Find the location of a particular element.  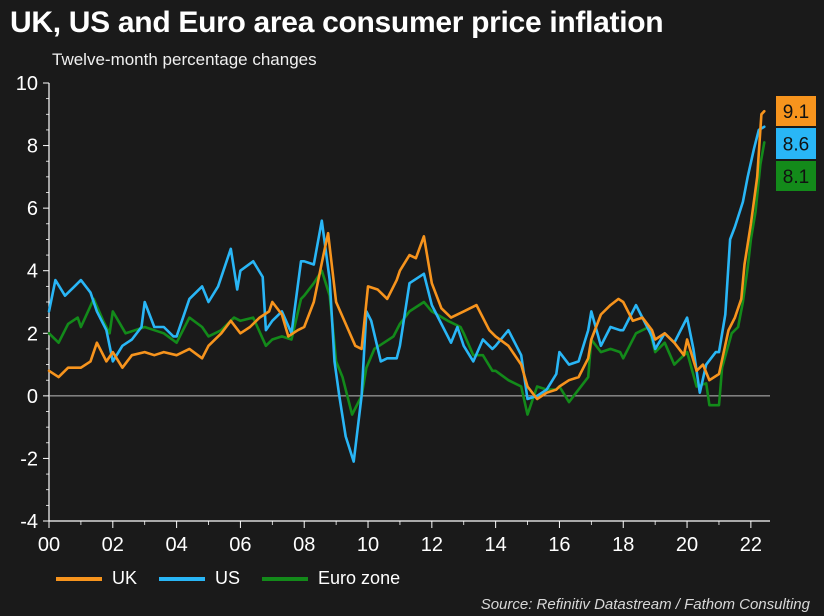

x-tick-label: 10 is located at coordinates (368, 545).